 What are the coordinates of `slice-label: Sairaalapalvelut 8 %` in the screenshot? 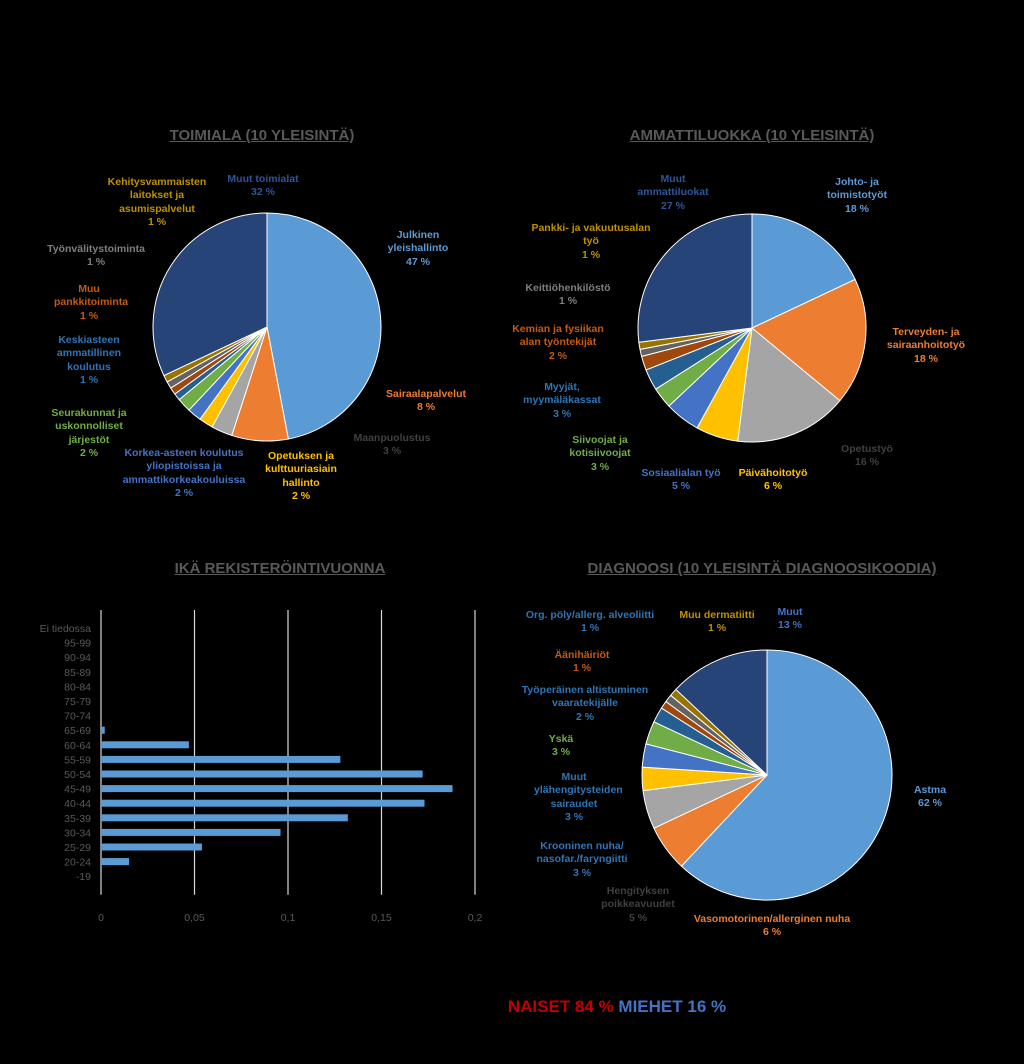 It's located at (426, 401).